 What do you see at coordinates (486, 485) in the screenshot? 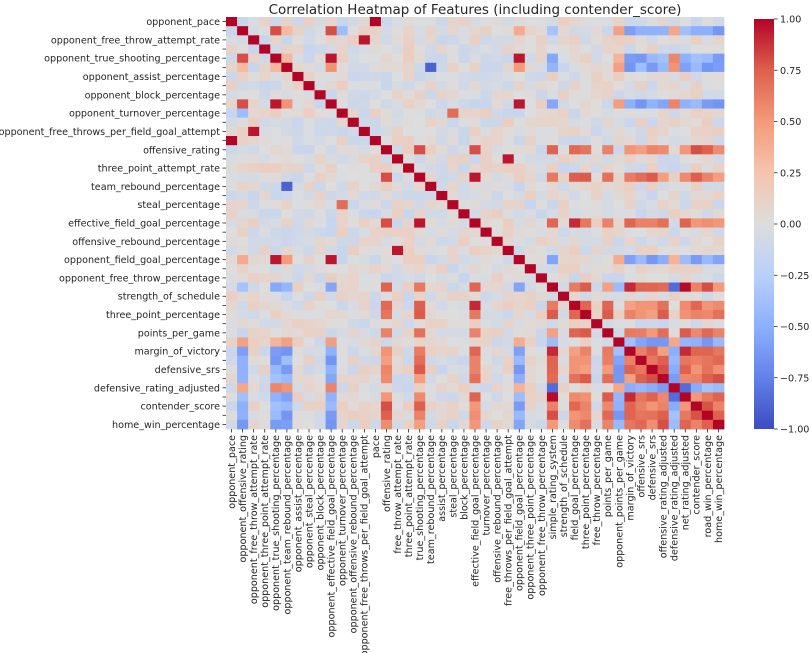
I see `x-tick-label: turnover_percentage` at bounding box center [486, 485].